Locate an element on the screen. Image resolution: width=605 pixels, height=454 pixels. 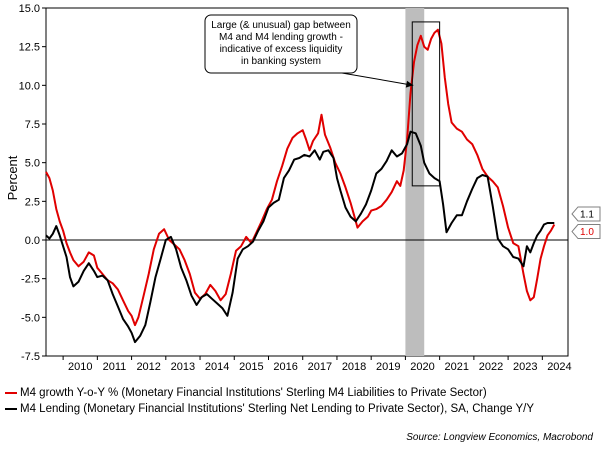
y-tick-label: -5.0 is located at coordinates (30, 318).